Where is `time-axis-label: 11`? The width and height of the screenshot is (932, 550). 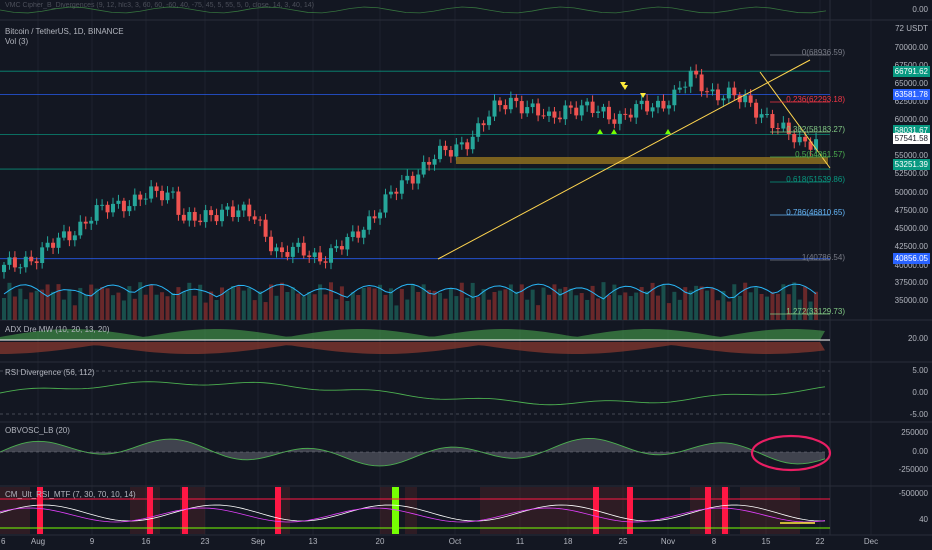 time-axis-label: 11 is located at coordinates (520, 541).